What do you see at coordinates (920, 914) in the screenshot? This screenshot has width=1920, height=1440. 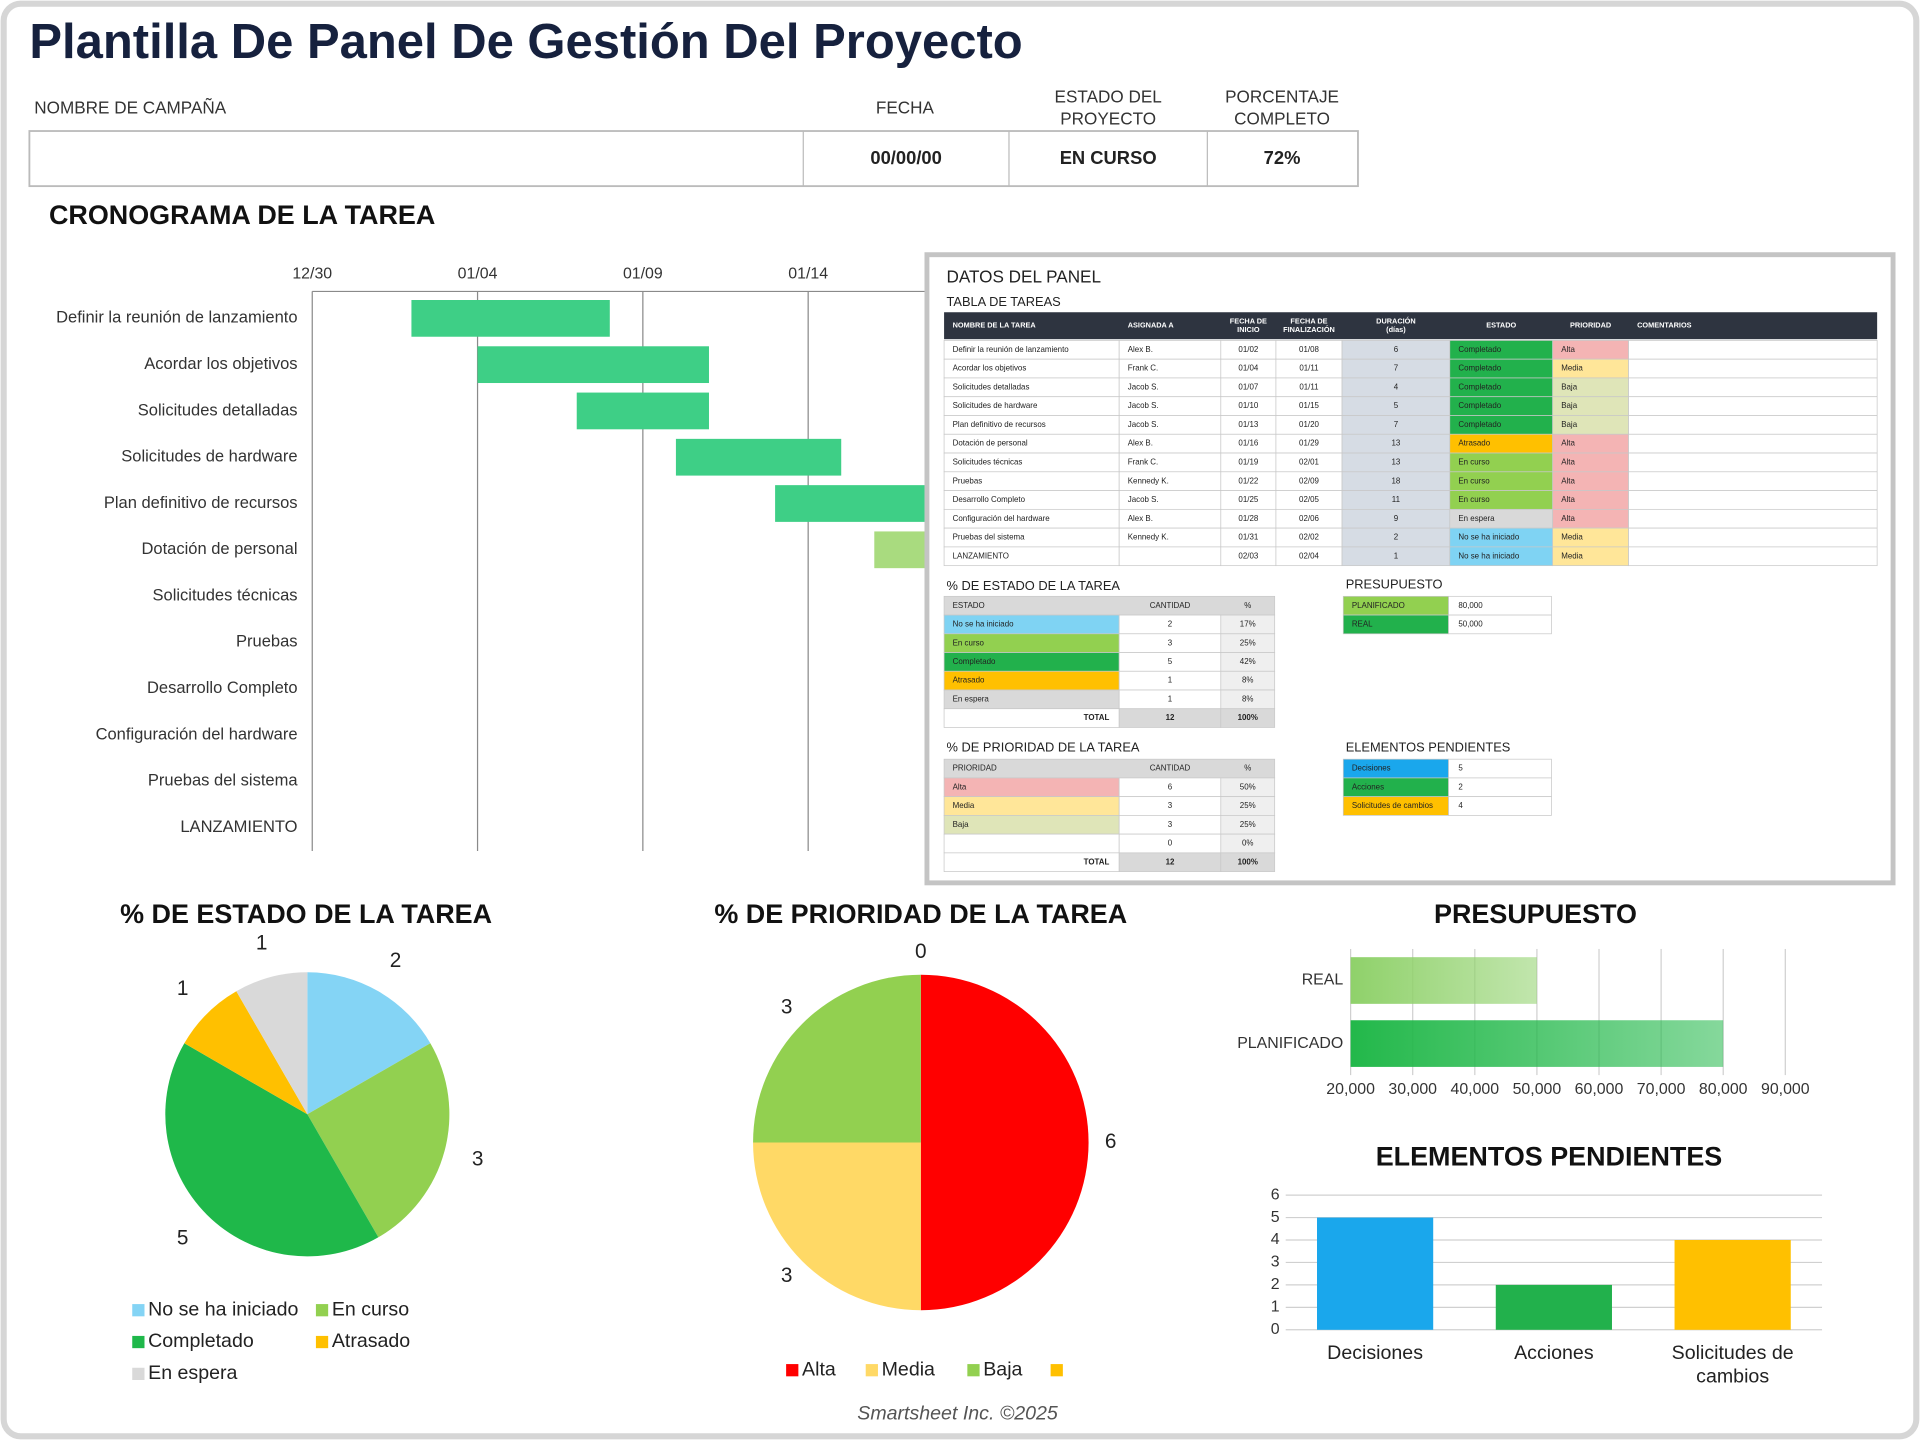 I see `chart-title: % DE PRIORIDAD DE LA TAREA` at bounding box center [920, 914].